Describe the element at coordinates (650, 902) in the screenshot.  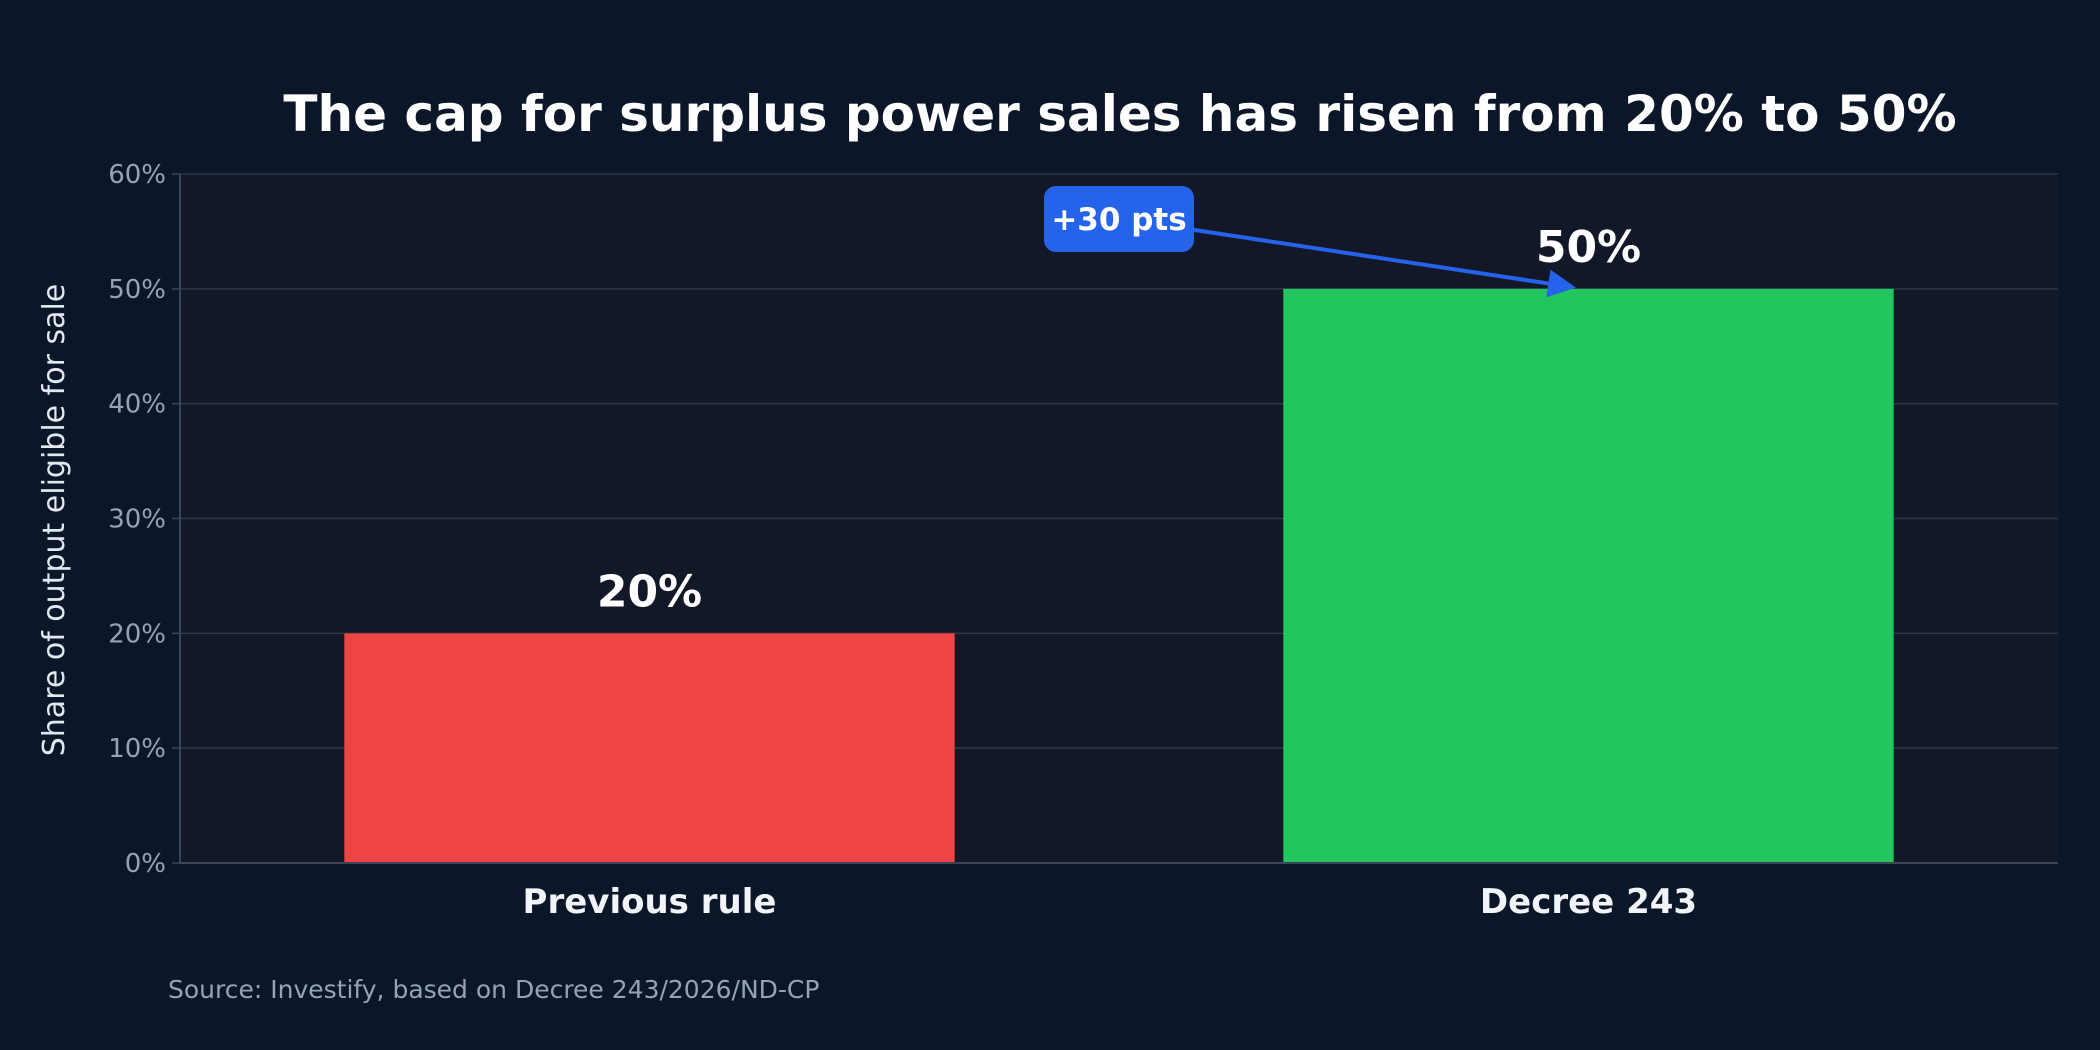
I see `x-category-label: Previous rule` at that location.